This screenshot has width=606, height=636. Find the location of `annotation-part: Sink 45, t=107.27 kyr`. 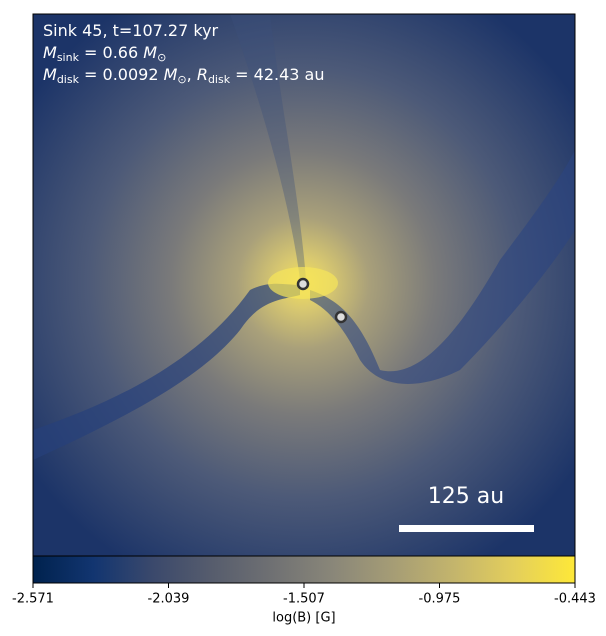

annotation-part: Sink 45, t=107.27 kyr is located at coordinates (131, 30).